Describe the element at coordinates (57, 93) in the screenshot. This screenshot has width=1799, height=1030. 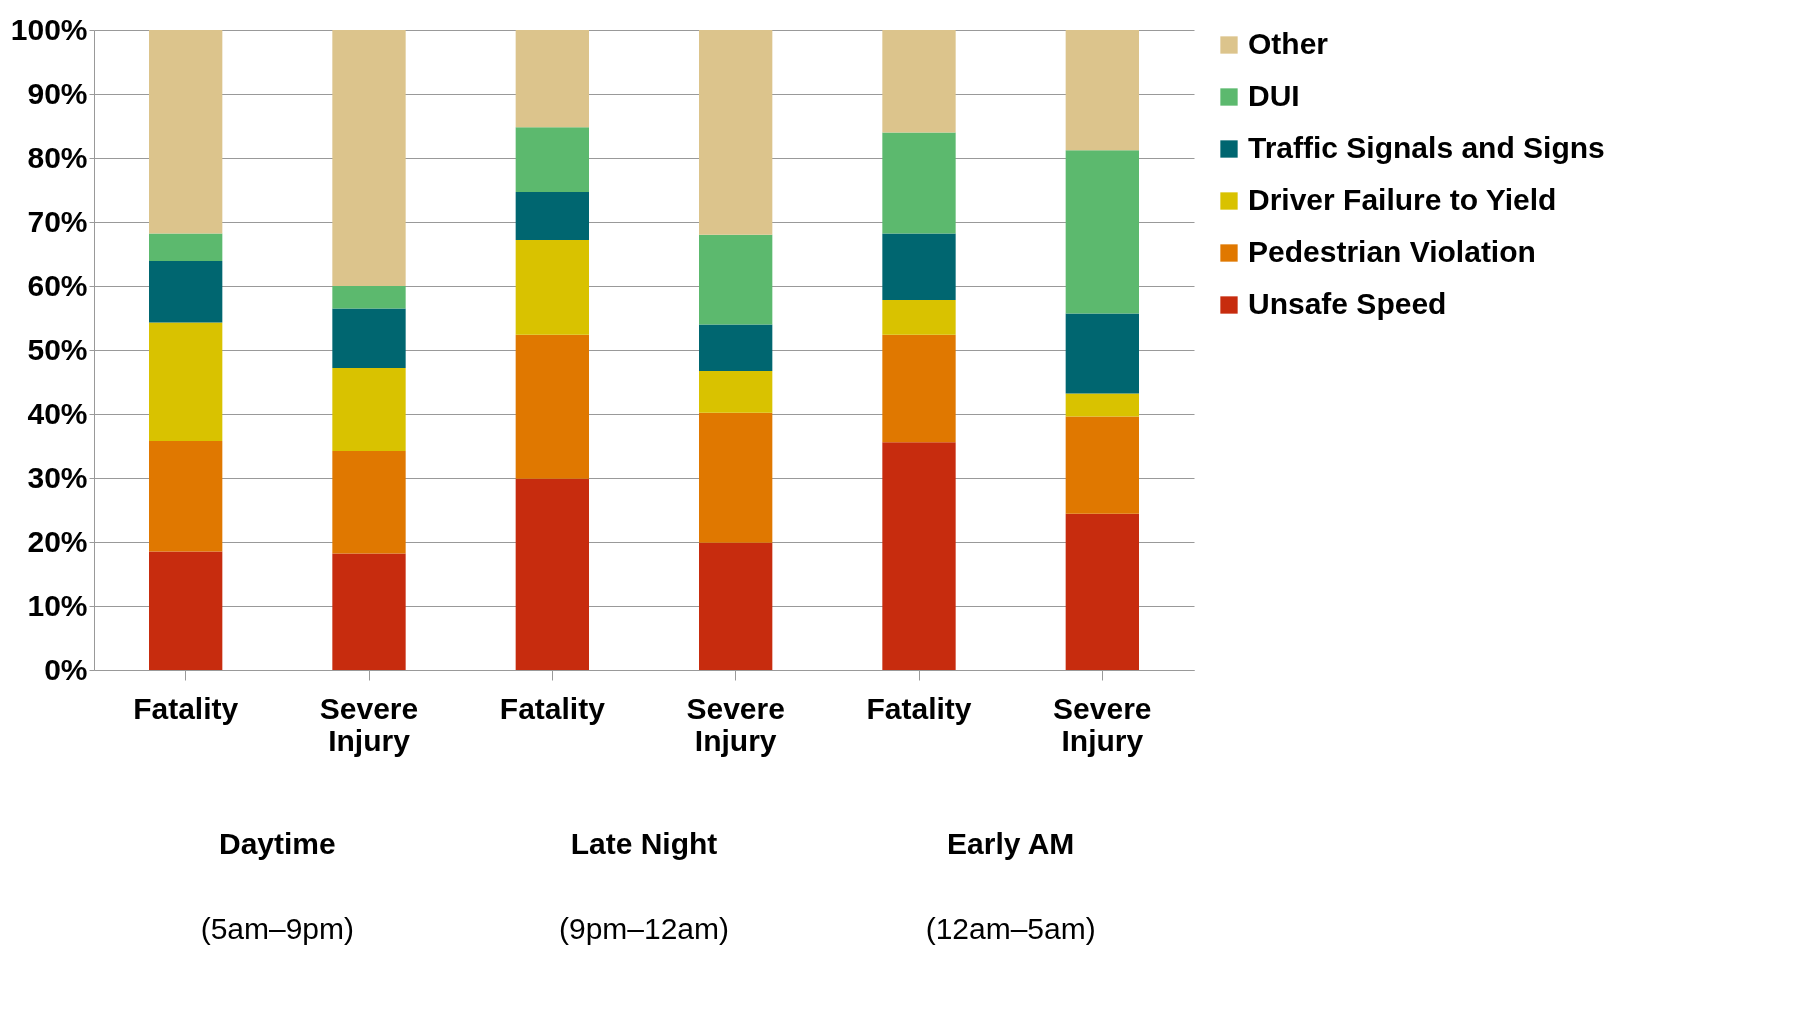
I see `y-tick-label: 90%` at that location.